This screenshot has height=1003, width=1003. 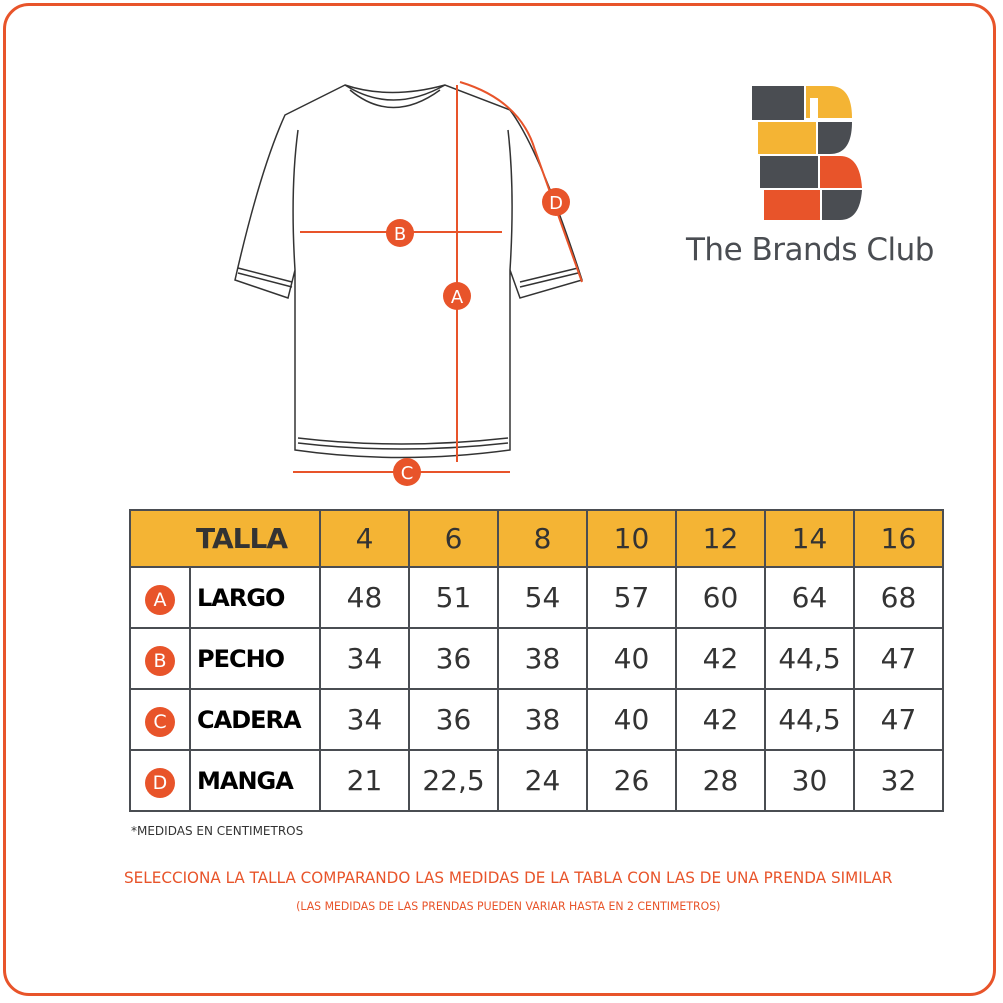 What do you see at coordinates (255, 719) in the screenshot?
I see `measure-label: CADERA` at bounding box center [255, 719].